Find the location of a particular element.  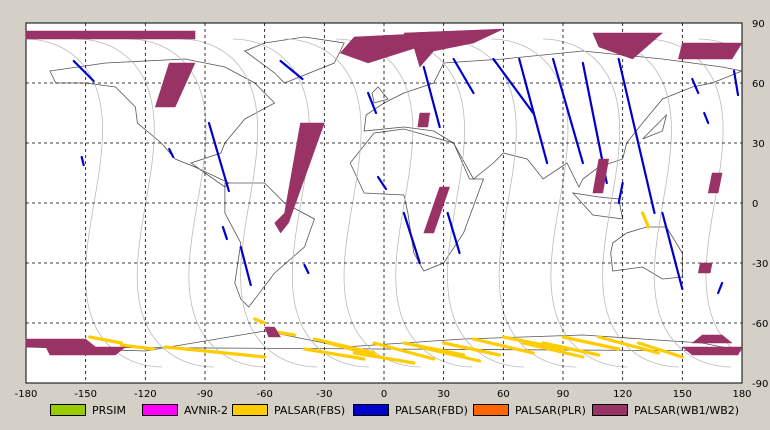

x-tick-label: 60 is located at coordinates (503, 393).